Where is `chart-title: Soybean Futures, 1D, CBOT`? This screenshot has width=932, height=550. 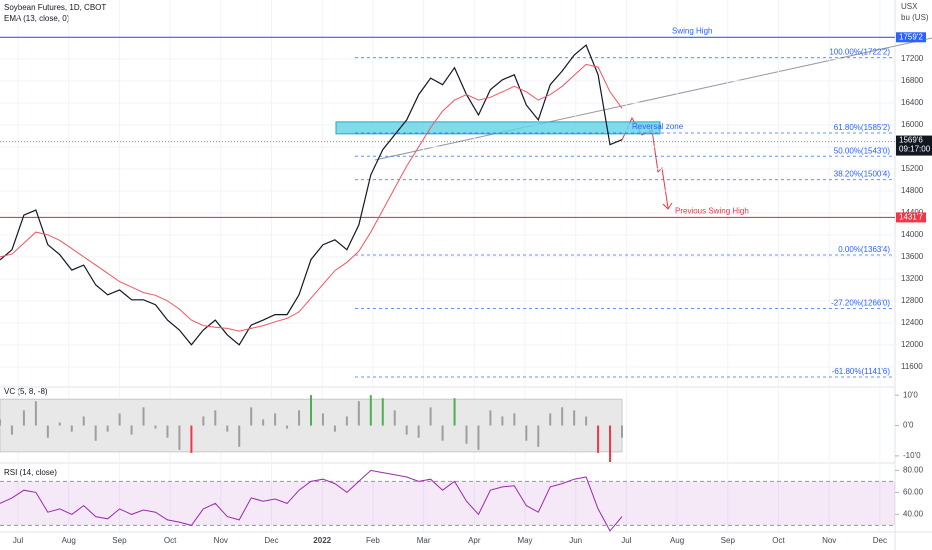 chart-title: Soybean Futures, 1D, CBOT is located at coordinates (55, 7).